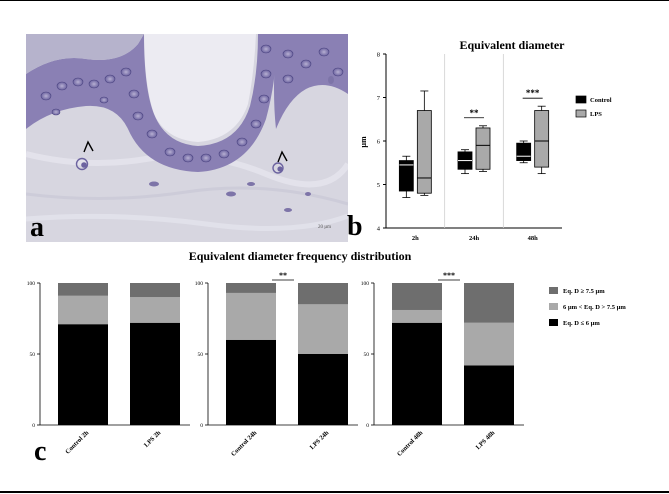 The width and height of the screenshot is (669, 494). Describe the element at coordinates (379, 142) in the screenshot. I see `boxplot-y-tick-label: 6` at that location.